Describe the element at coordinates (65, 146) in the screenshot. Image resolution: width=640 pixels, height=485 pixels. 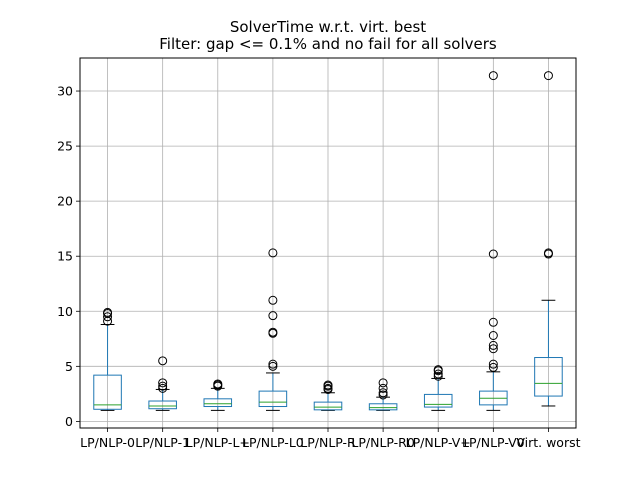
I see `y-tick-label: 25` at that location.